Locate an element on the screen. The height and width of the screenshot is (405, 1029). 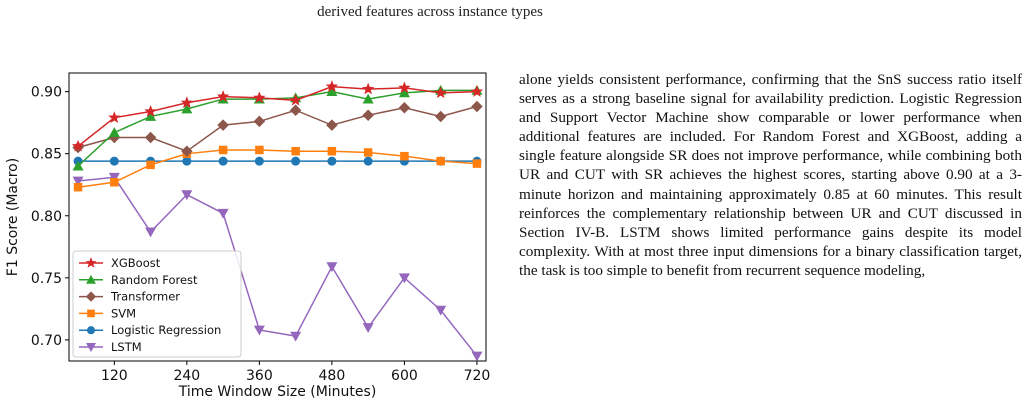
series-line-svm is located at coordinates (277, 168).